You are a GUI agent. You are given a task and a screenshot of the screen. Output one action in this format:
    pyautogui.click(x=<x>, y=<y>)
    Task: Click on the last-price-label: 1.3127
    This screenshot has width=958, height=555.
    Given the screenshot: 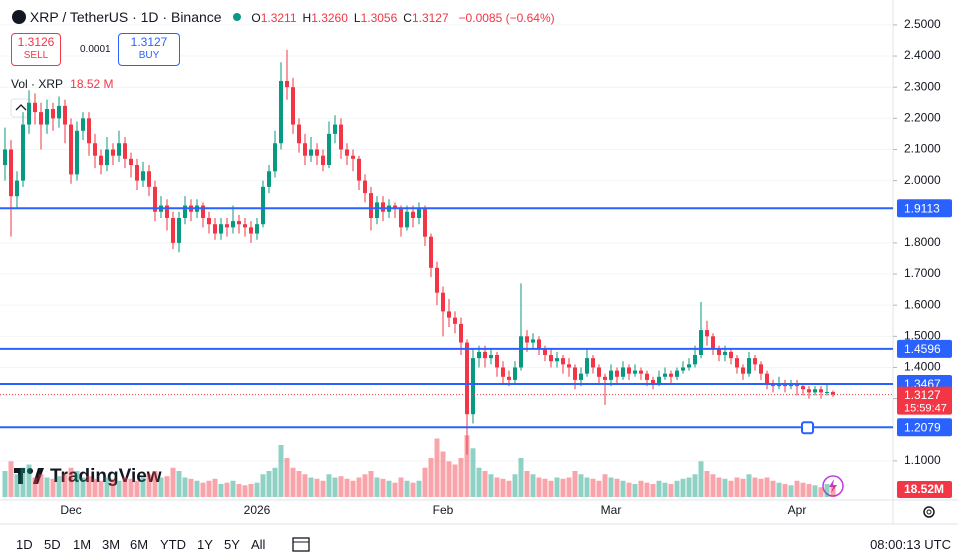 What is the action you would take?
    pyautogui.click(x=922, y=395)
    